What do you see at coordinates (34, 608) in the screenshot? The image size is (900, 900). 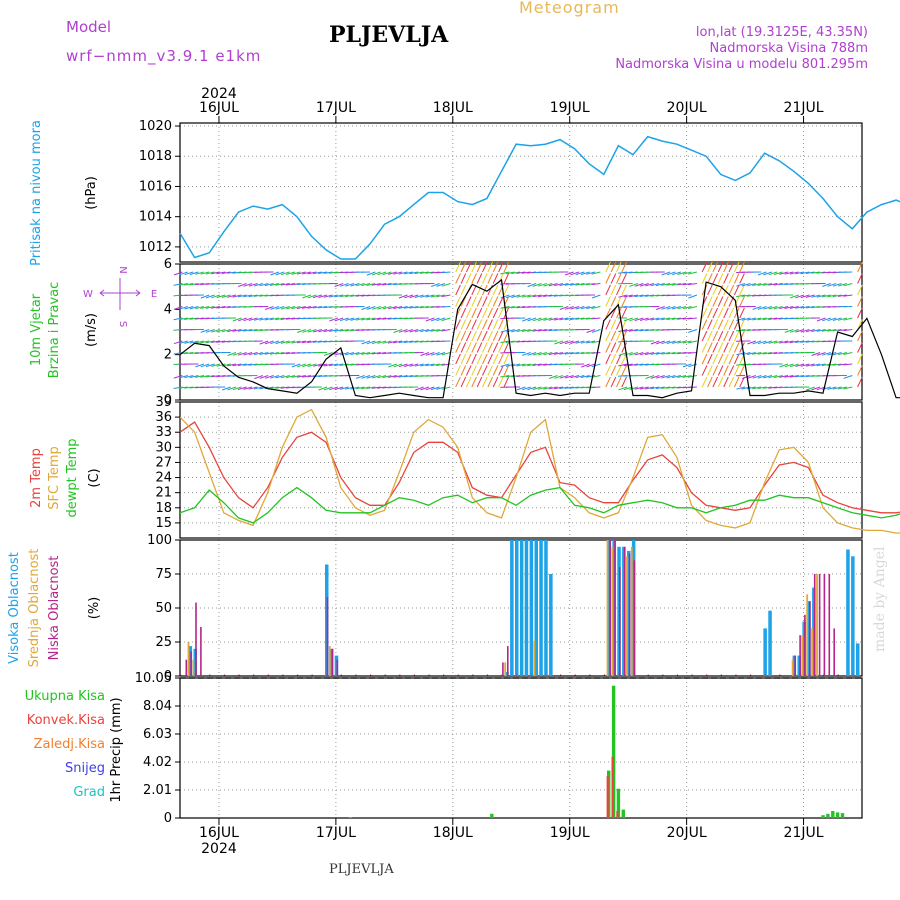 I see `mid-cloud-axis-label: Srednja Oblacnost` at bounding box center [34, 608].